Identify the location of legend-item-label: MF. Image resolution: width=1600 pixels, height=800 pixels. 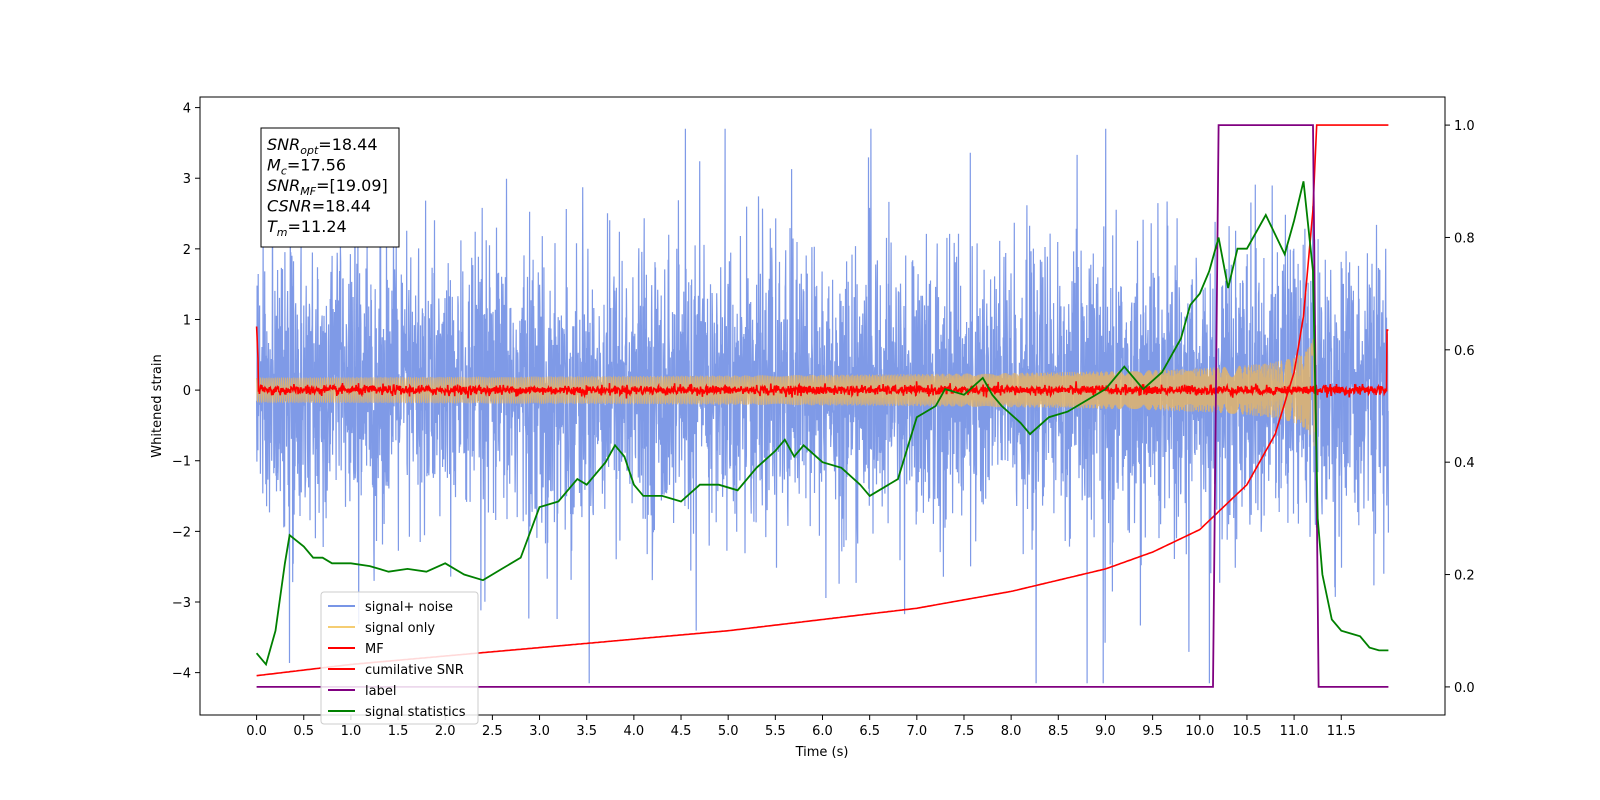
(374, 649).